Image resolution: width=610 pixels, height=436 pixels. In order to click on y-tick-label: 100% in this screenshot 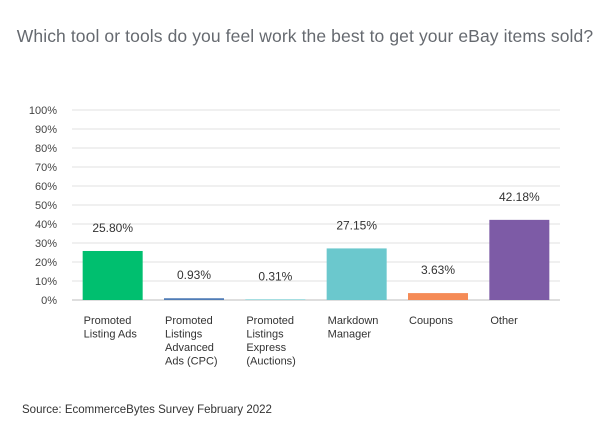, I will do `click(43, 111)`.